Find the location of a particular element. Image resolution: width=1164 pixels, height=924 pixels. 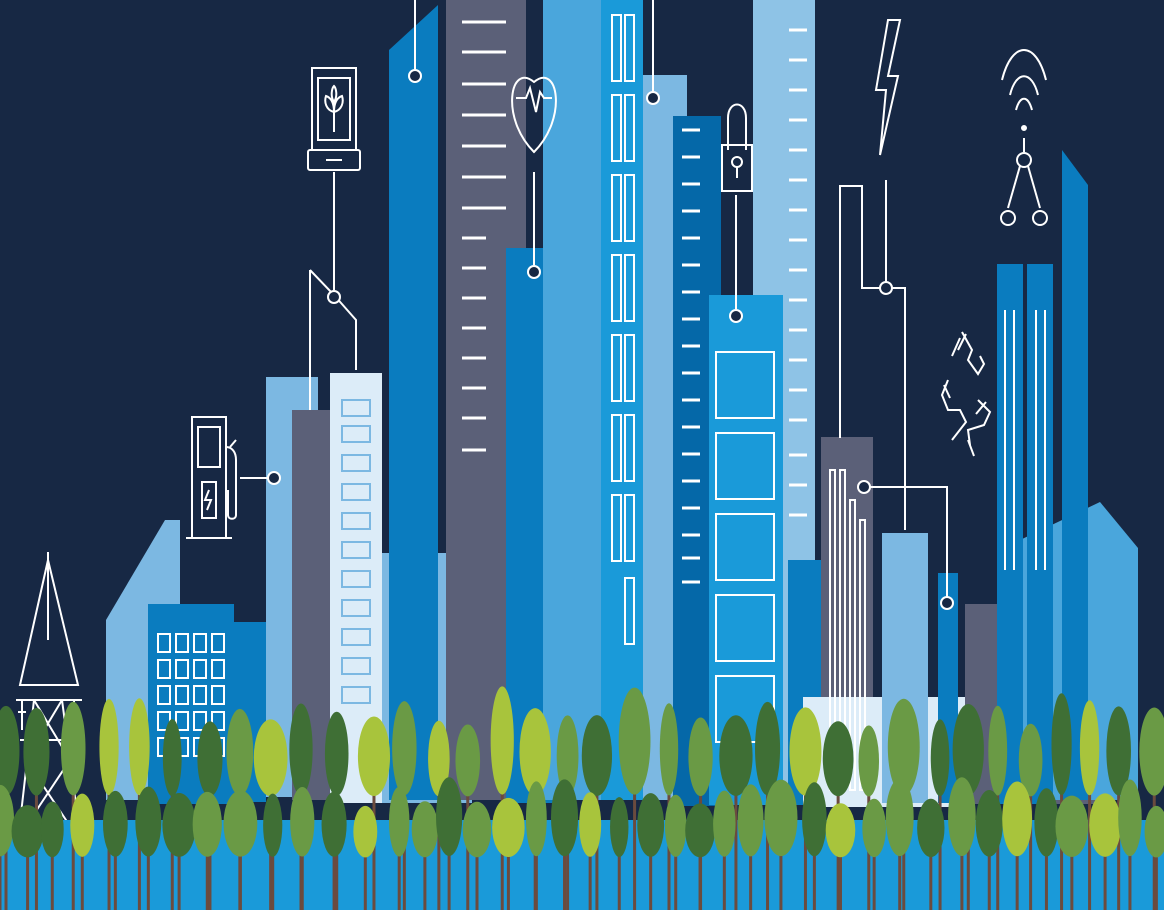

building-gray-tower is located at coordinates (312, 605).